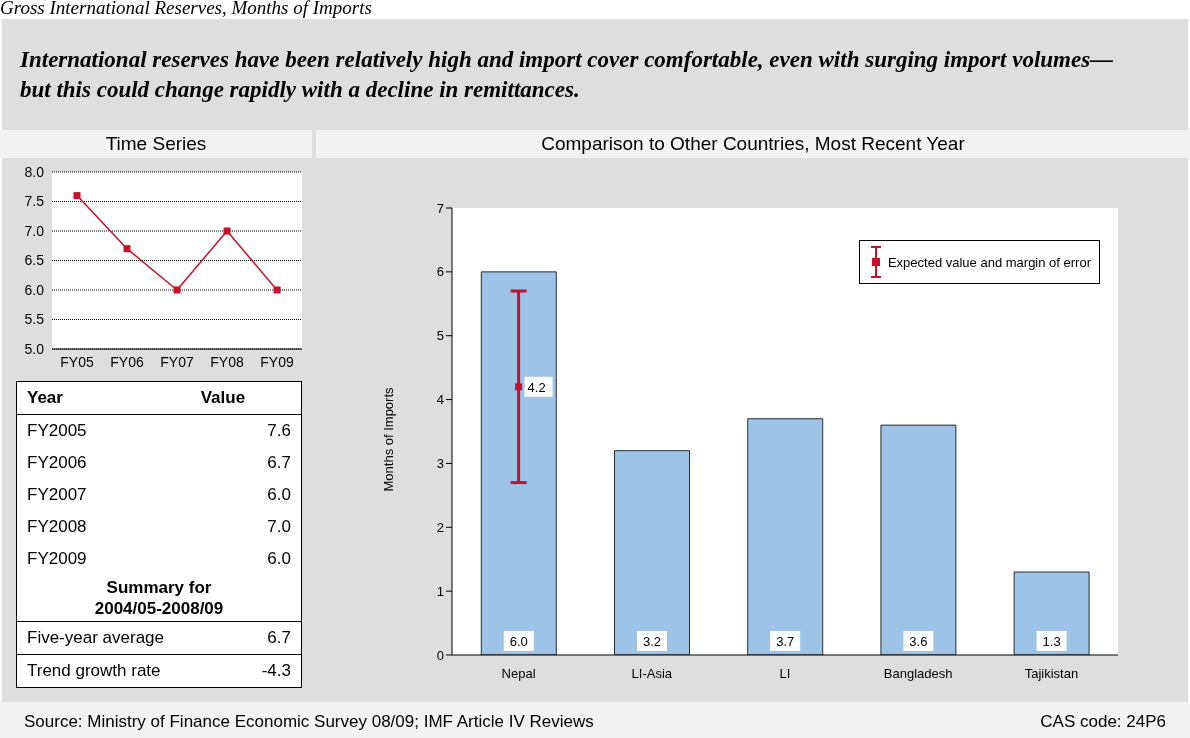 The width and height of the screenshot is (1190, 738). What do you see at coordinates (440, 208) in the screenshot?
I see `y-tick-label: 7` at bounding box center [440, 208].